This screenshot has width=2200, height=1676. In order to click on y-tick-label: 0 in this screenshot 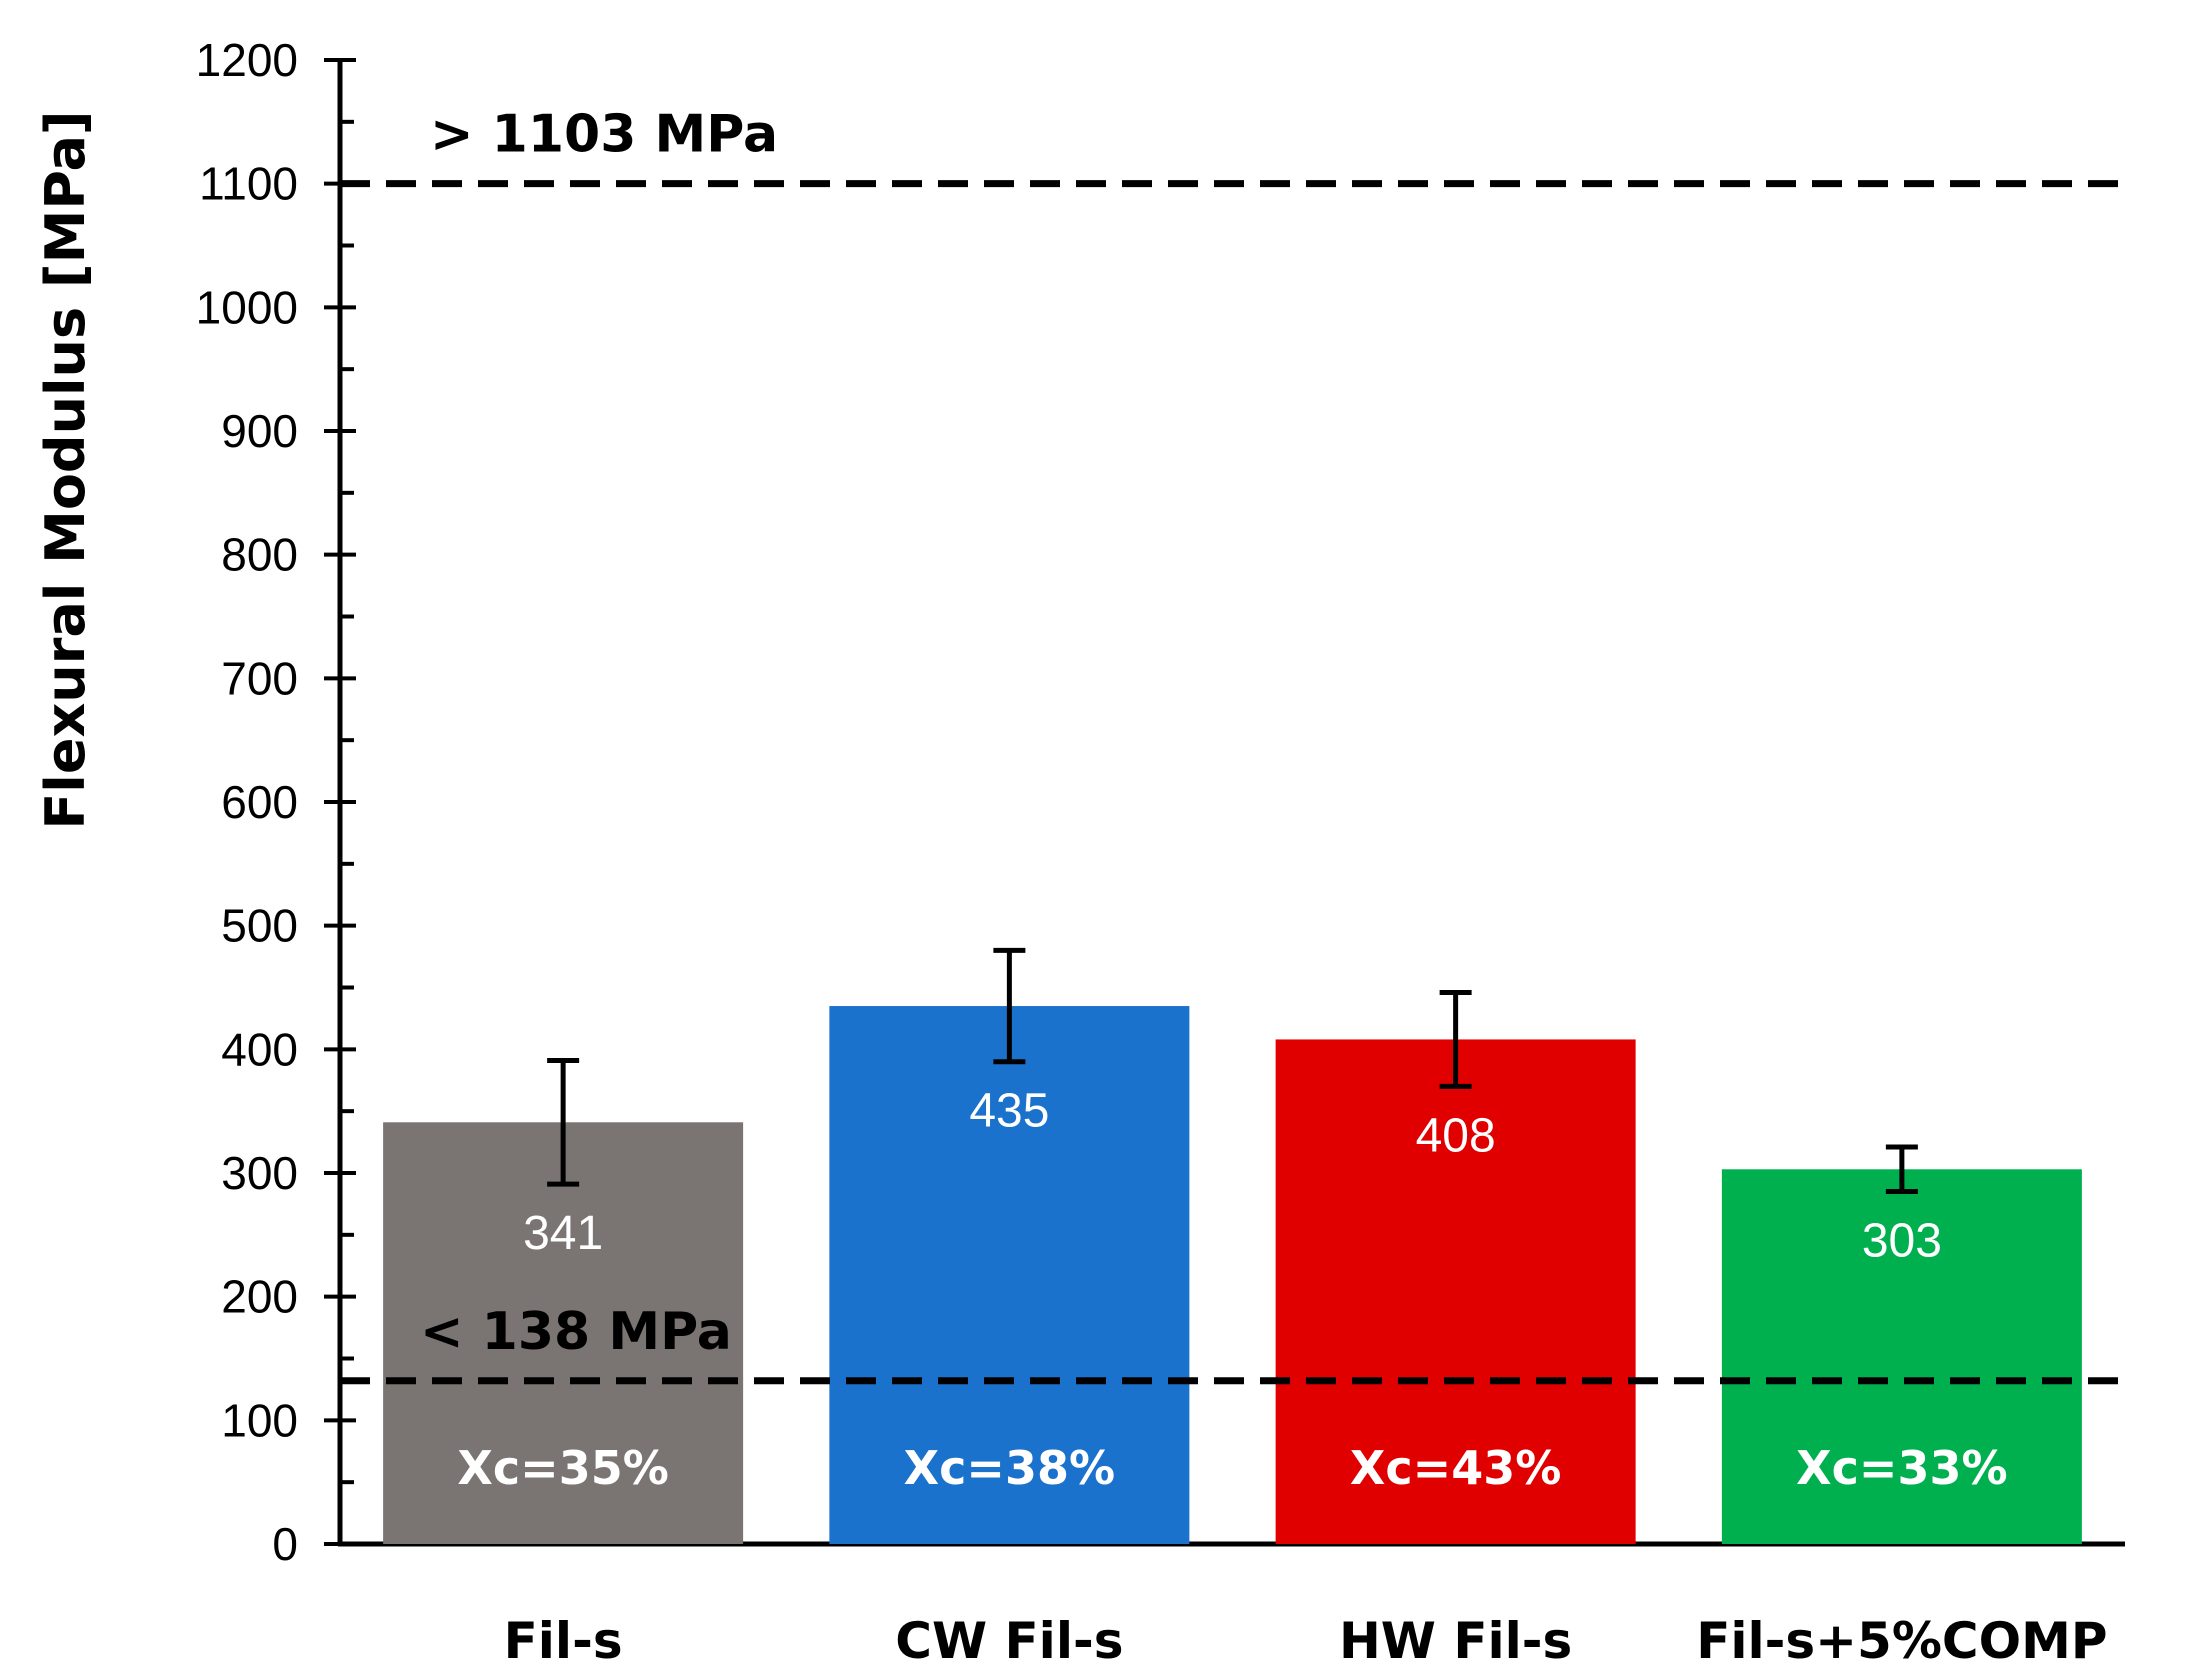, I will do `click(285, 1544)`.